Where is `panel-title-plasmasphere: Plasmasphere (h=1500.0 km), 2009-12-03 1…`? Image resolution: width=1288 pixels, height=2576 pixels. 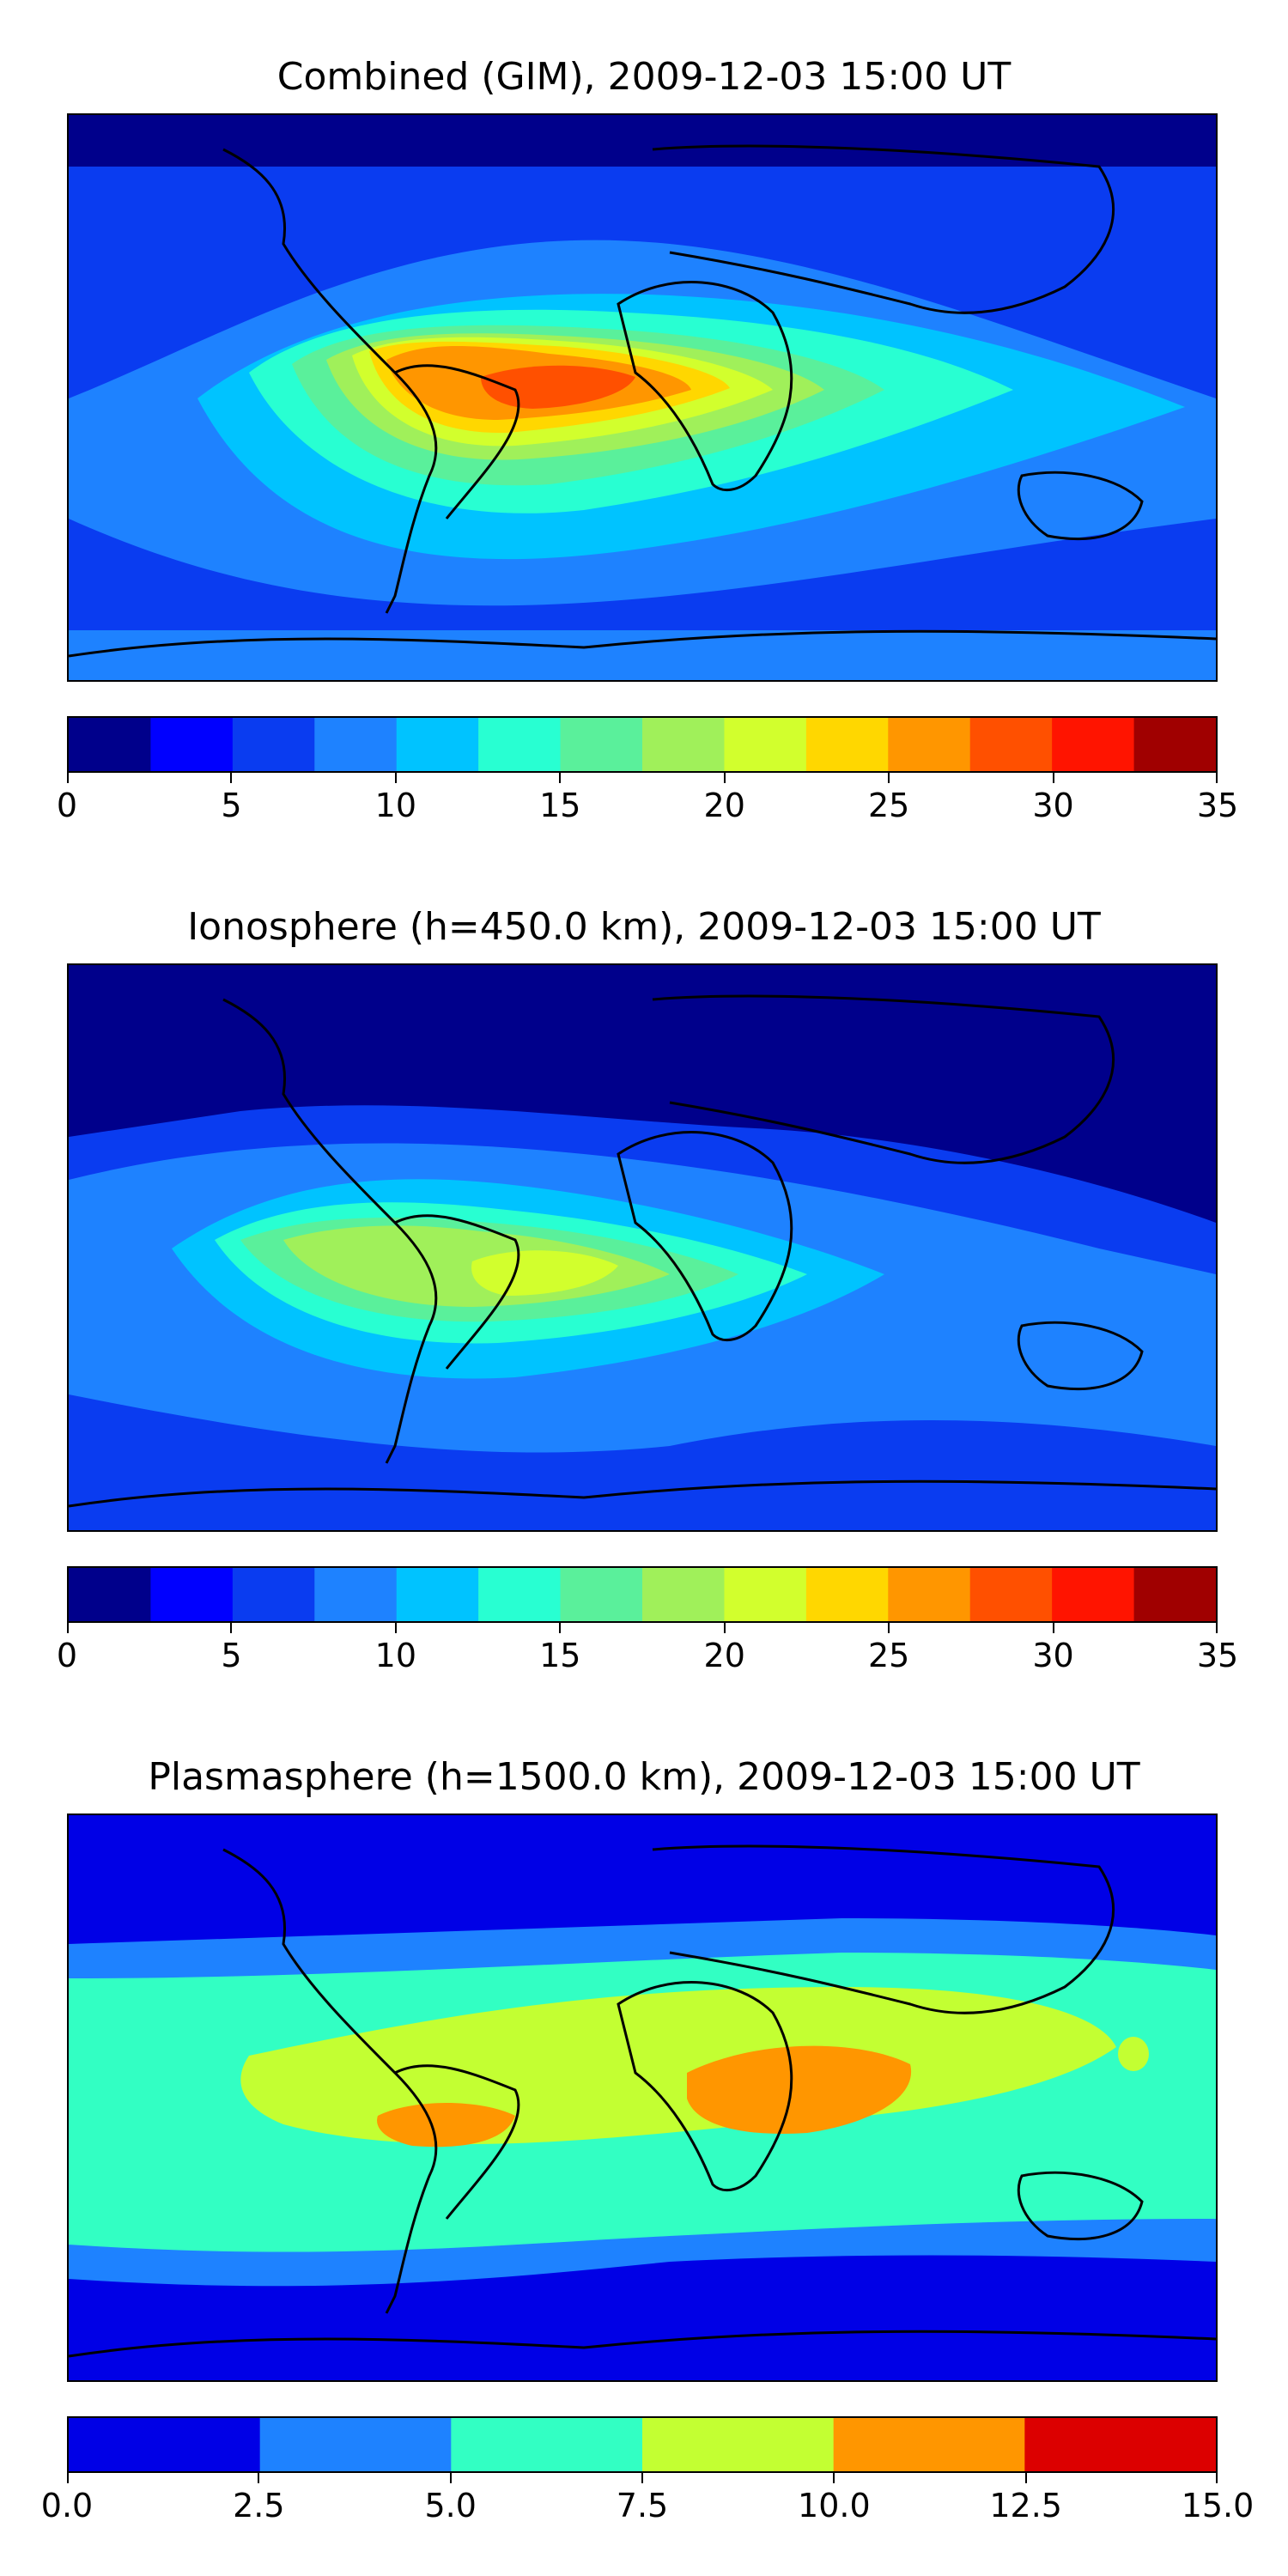 panel-title-plasmasphere: Plasmasphere (h=1500.0 km), 2009-12-03 1… is located at coordinates (644, 1777).